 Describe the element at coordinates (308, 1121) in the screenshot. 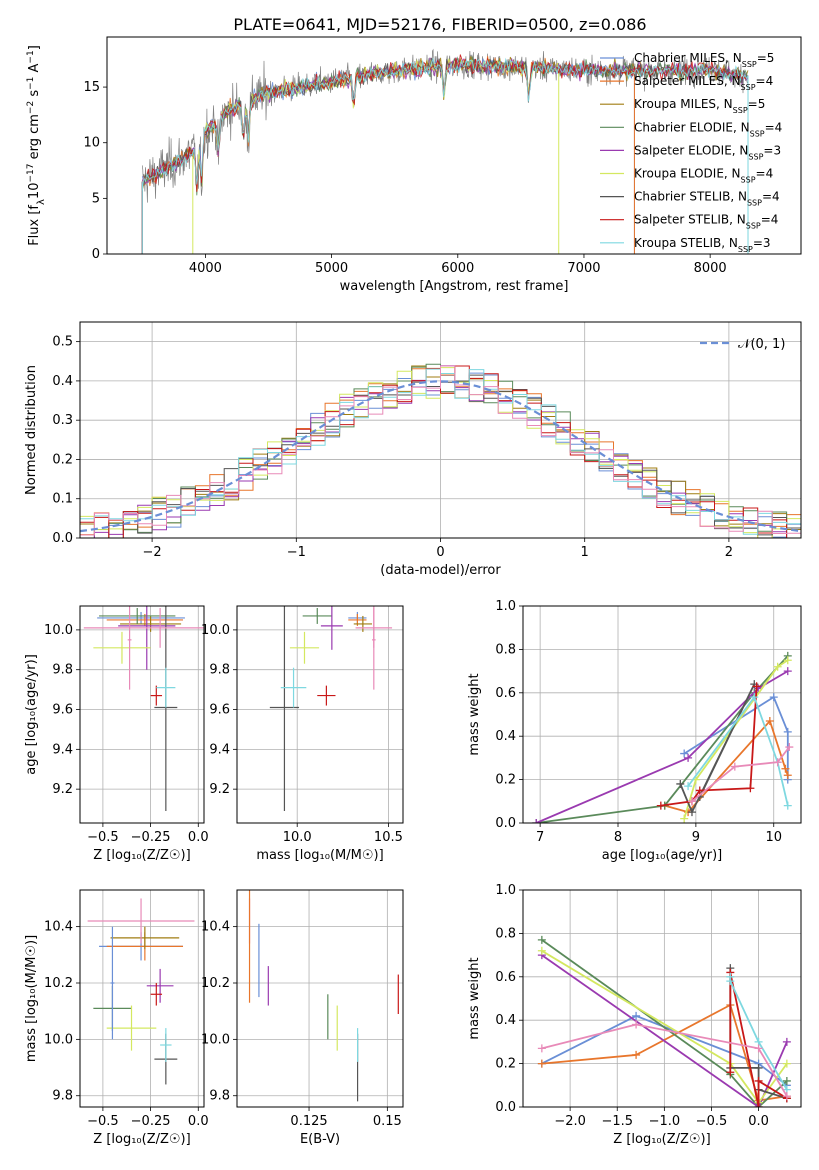

I see `x-tick-label: 0.125` at that location.